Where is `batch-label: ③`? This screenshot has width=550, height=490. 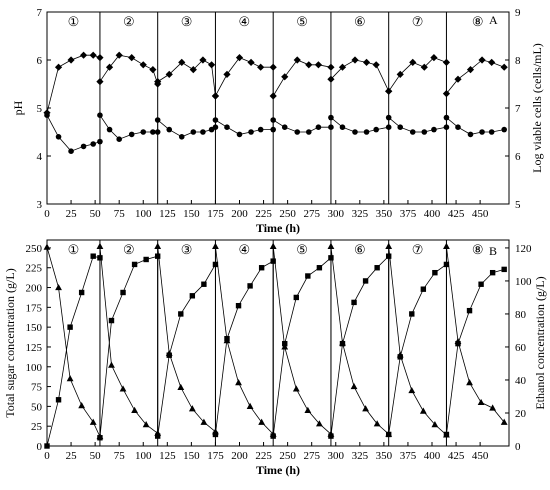 batch-label: ③ is located at coordinates (187, 21).